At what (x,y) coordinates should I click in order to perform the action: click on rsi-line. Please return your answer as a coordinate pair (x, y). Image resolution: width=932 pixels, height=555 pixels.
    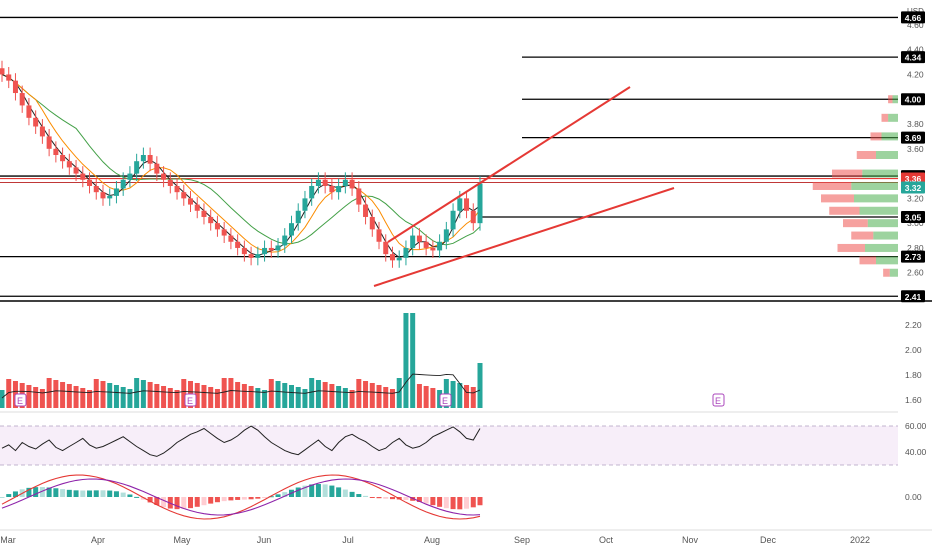
    Looking at the image, I should click on (241, 441).